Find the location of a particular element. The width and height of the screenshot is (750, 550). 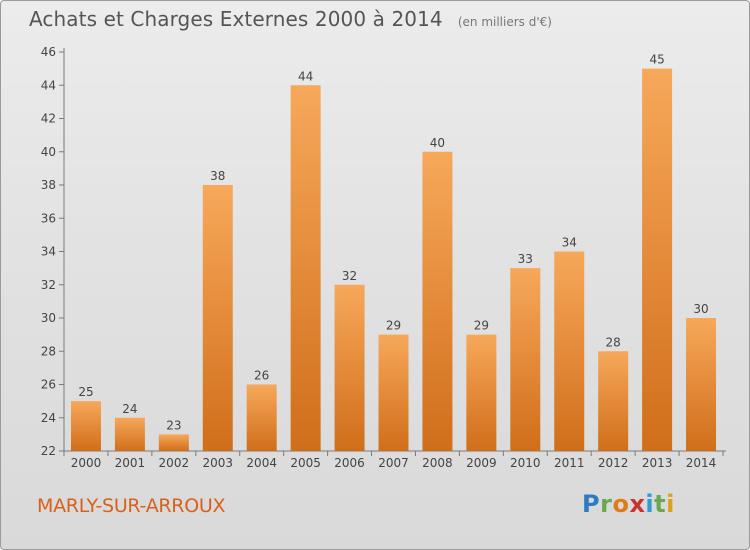

value-label-2002: 23 is located at coordinates (173, 425).